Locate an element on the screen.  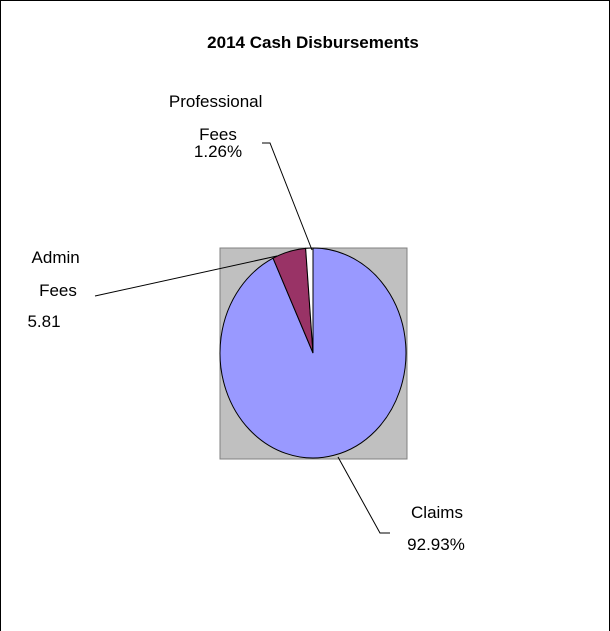
category-label: Professional Fees is located at coordinates (218, 118).